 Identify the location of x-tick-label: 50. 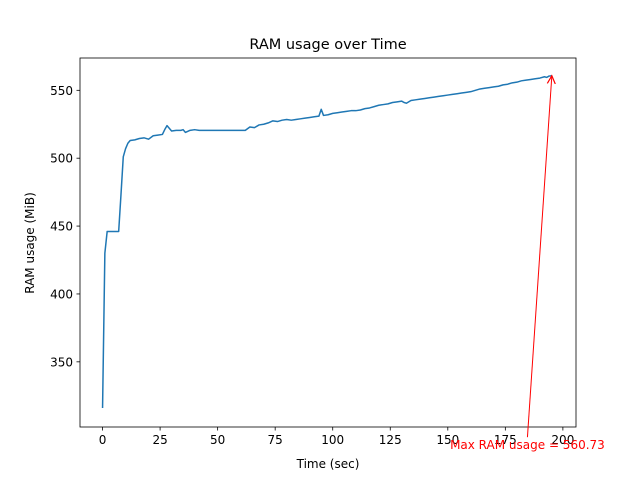
(217, 440).